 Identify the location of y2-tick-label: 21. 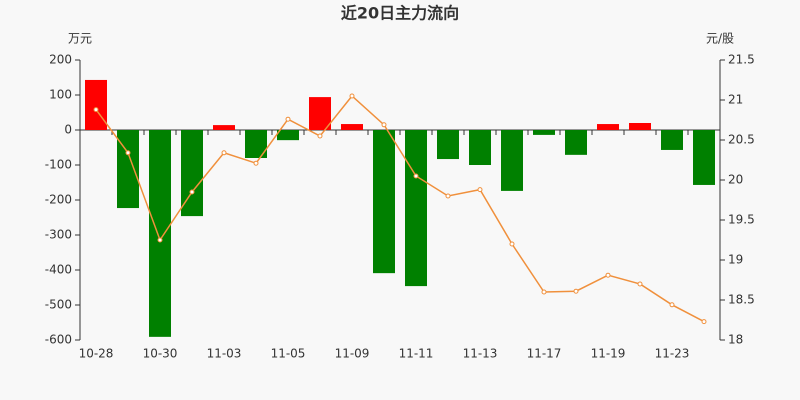
(735, 100).